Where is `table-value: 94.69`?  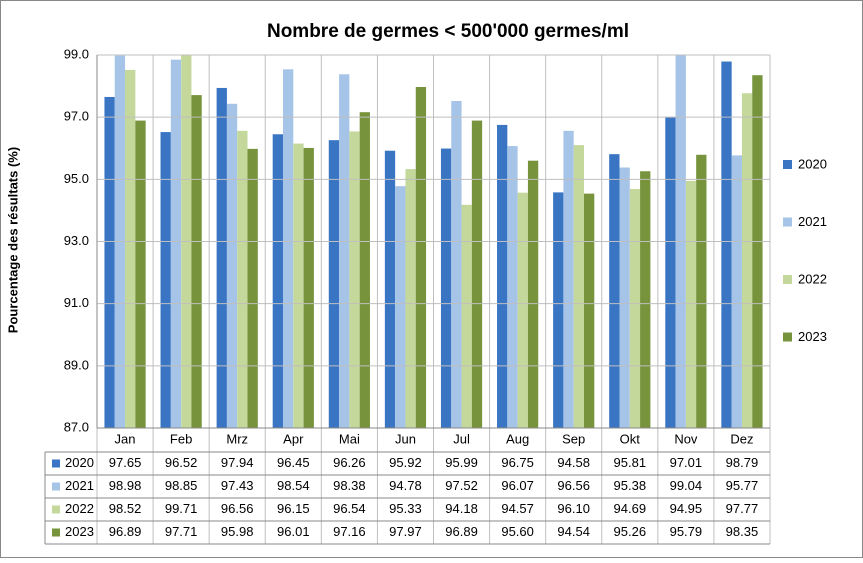
table-value: 94.69 is located at coordinates (630, 508).